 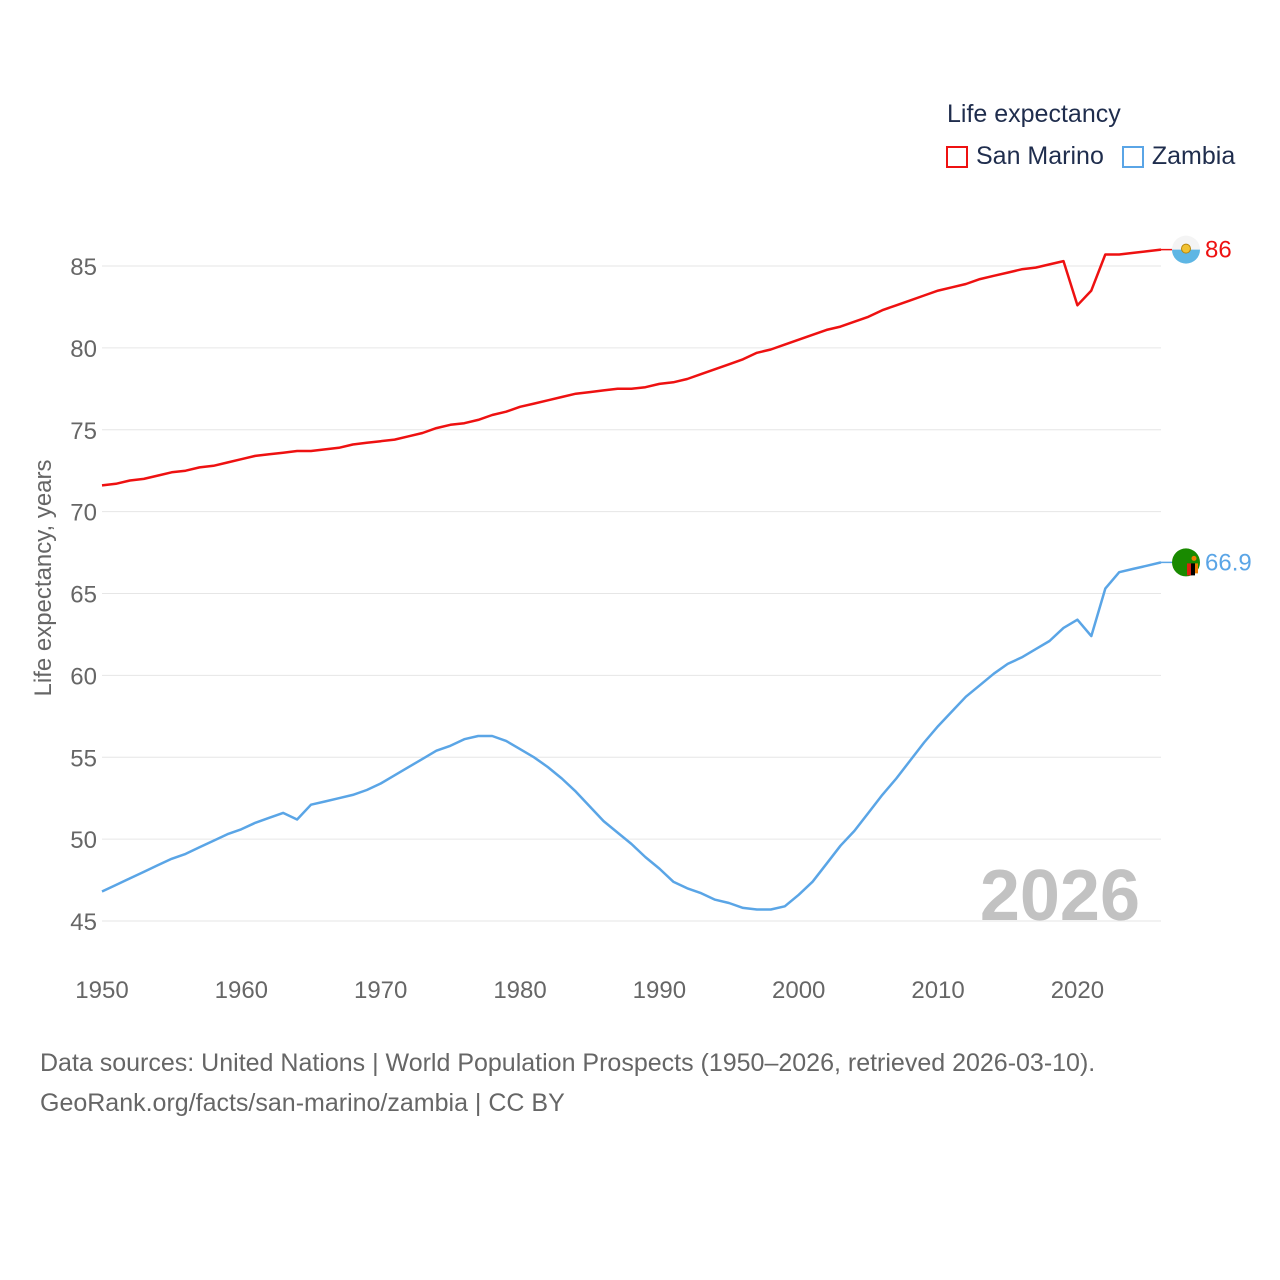 I want to click on flag-red-stripe, so click(x=1189, y=569).